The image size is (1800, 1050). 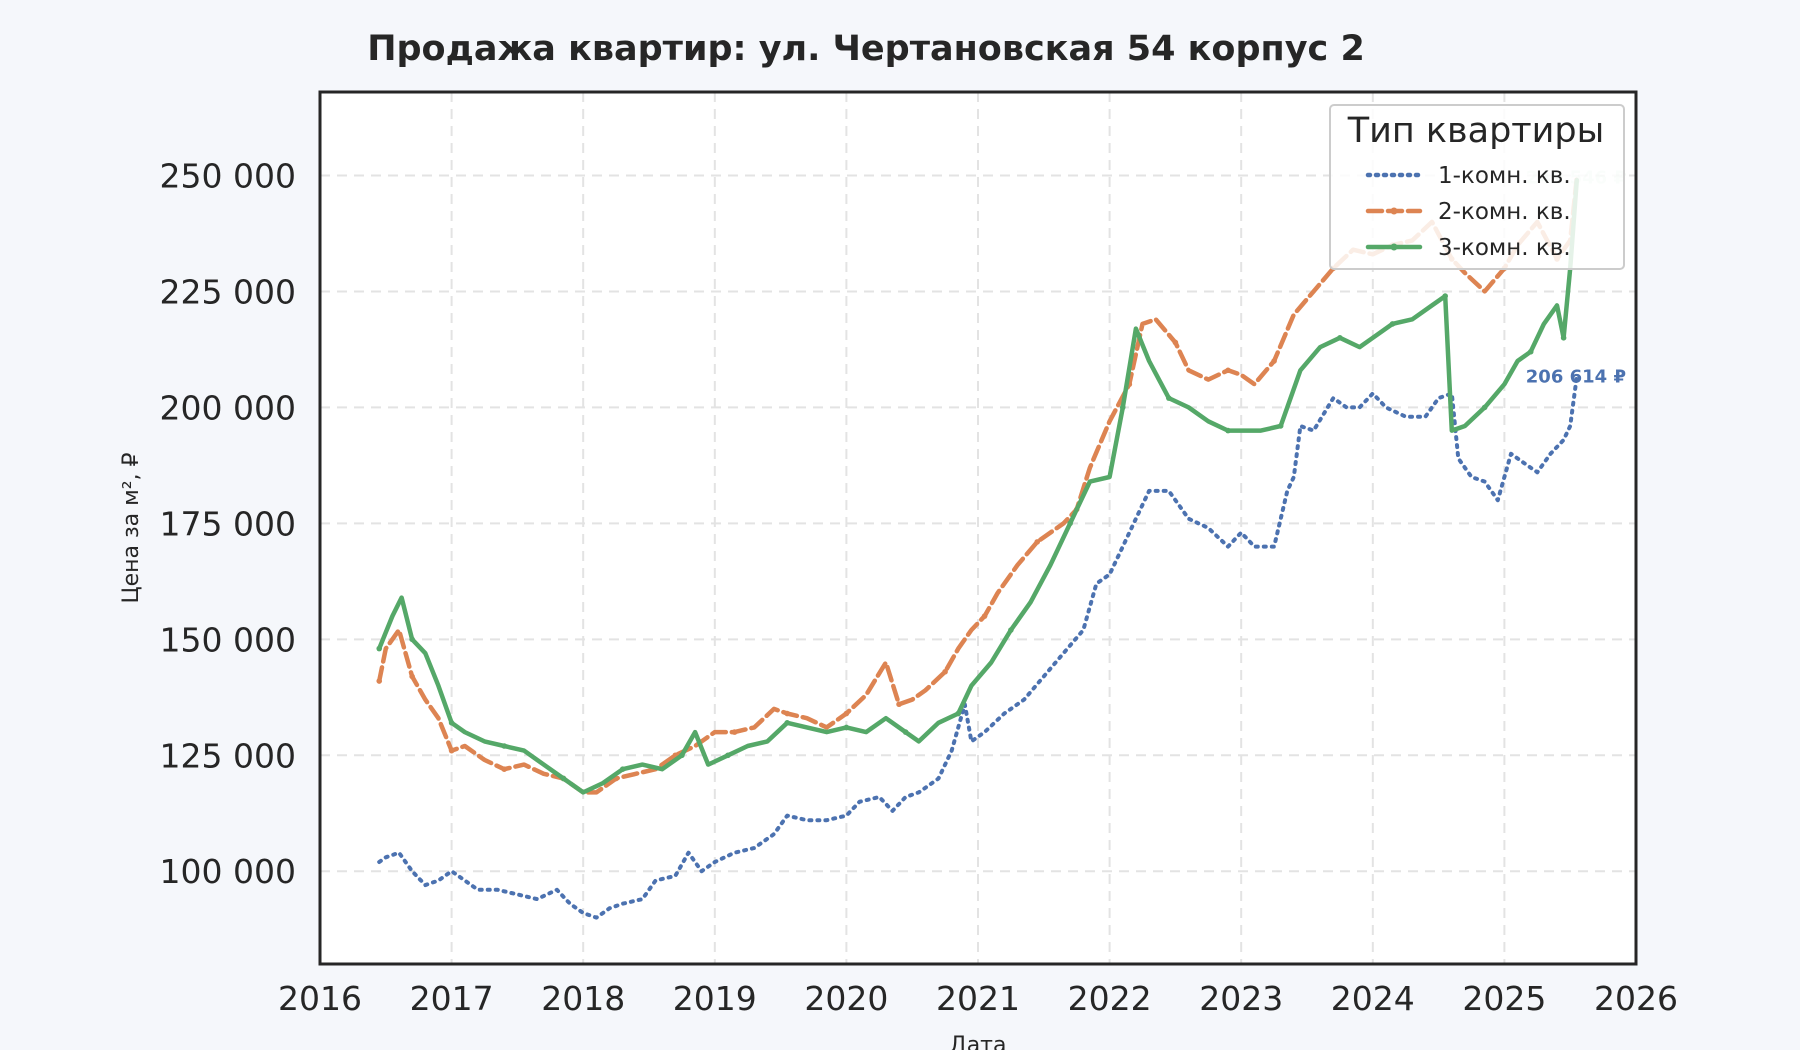 What do you see at coordinates (228, 407) in the screenshot?
I see `y-tick-label: 200 000` at bounding box center [228, 407].